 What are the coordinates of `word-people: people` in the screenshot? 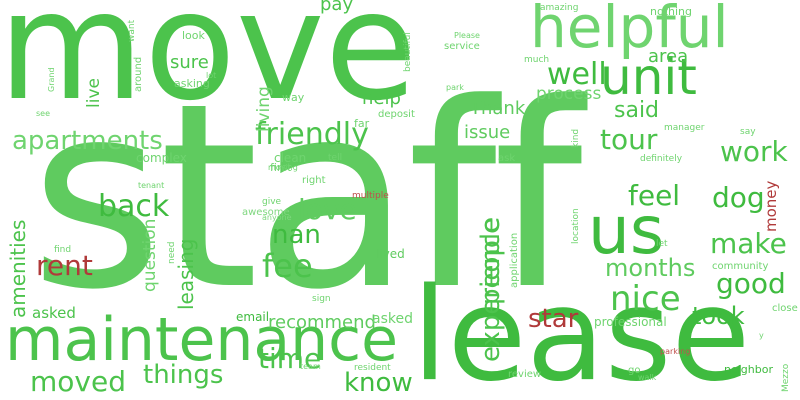 It's located at (491, 260).